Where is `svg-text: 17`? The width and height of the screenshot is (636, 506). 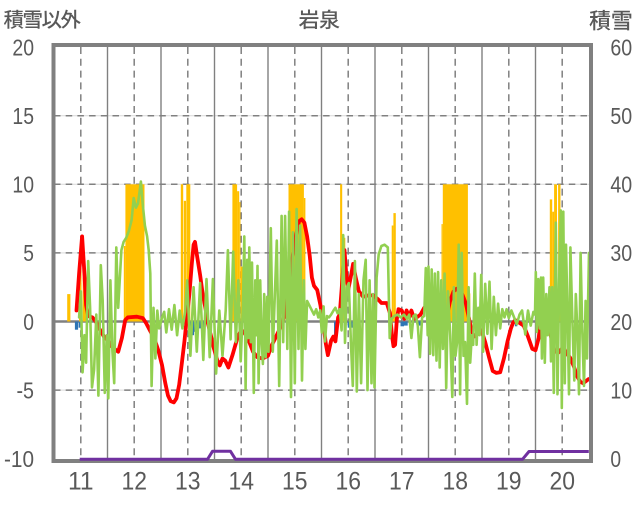 svg-text: 17 is located at coordinates (402, 482).